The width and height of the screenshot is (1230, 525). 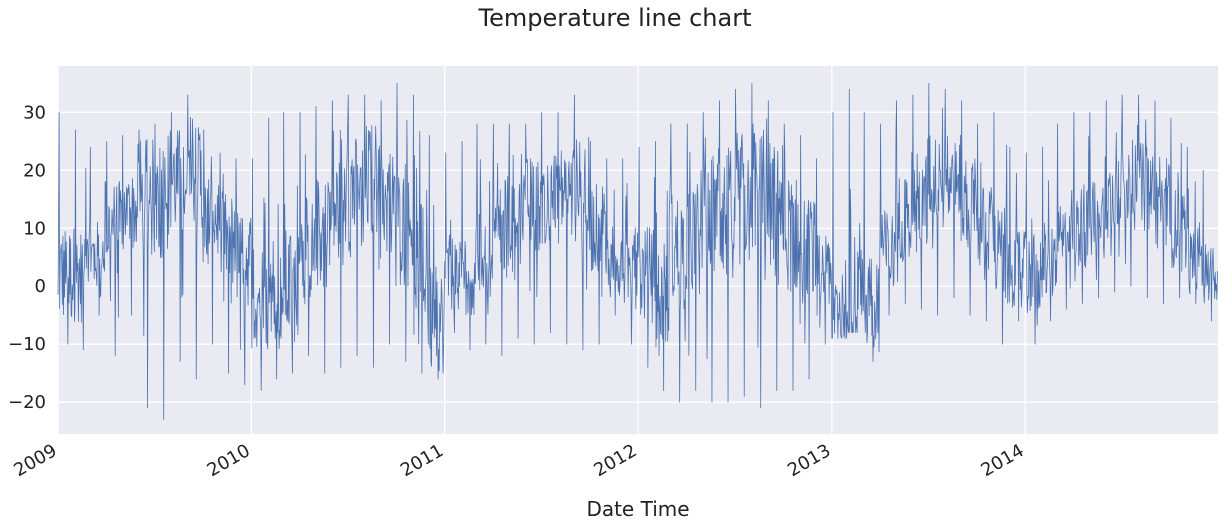 I want to click on y-tick-label: 0, so click(x=40, y=286).